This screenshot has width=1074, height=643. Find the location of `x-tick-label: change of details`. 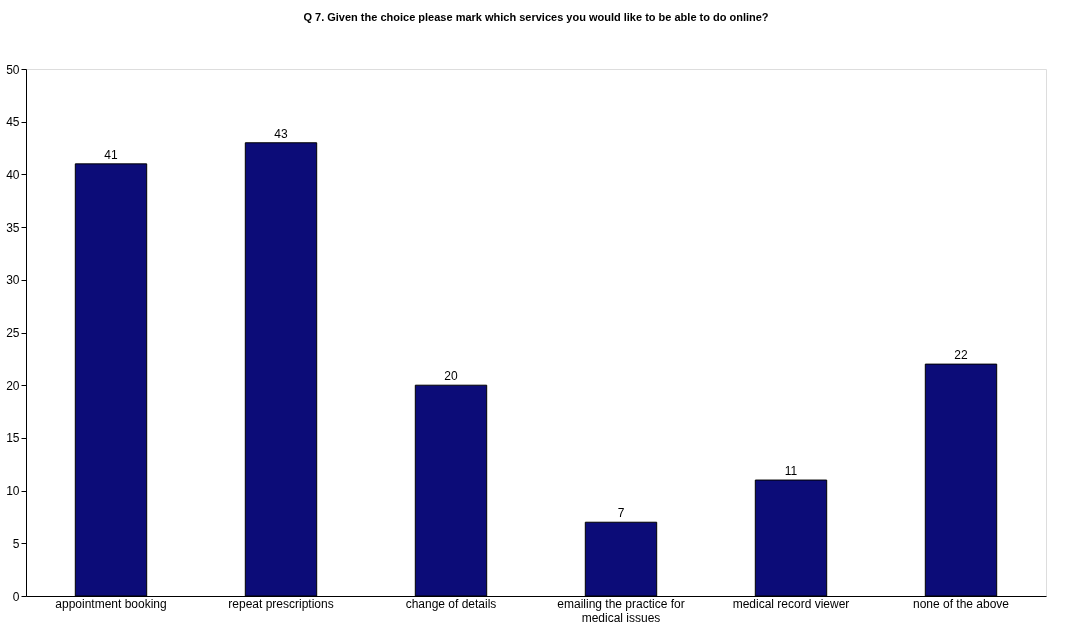

x-tick-label: change of details is located at coordinates (451, 603).